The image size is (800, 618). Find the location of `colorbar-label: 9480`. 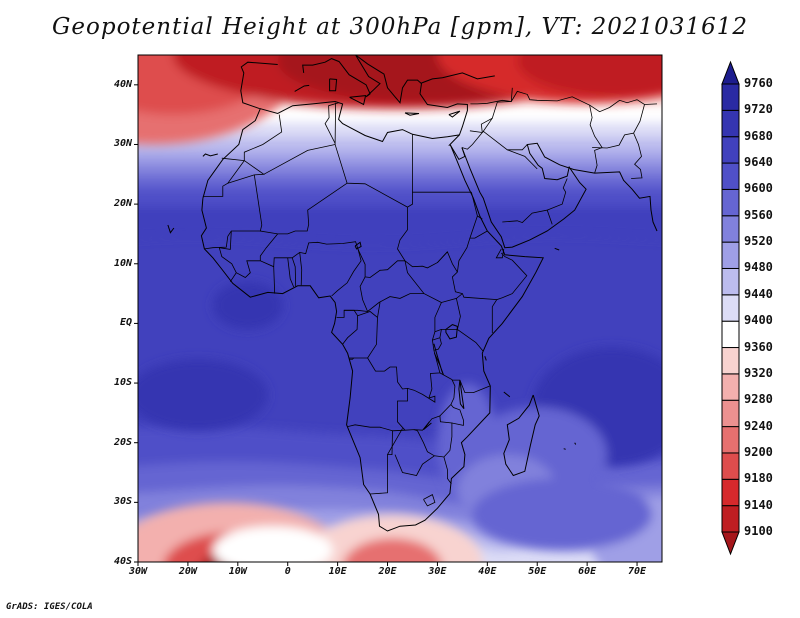

colorbar-label: 9480 is located at coordinates (758, 267).